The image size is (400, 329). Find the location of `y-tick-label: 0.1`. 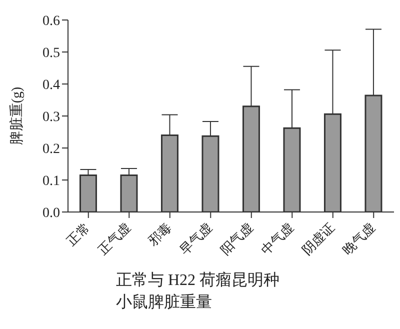

y-tick-label: 0.1 is located at coordinates (51, 181).